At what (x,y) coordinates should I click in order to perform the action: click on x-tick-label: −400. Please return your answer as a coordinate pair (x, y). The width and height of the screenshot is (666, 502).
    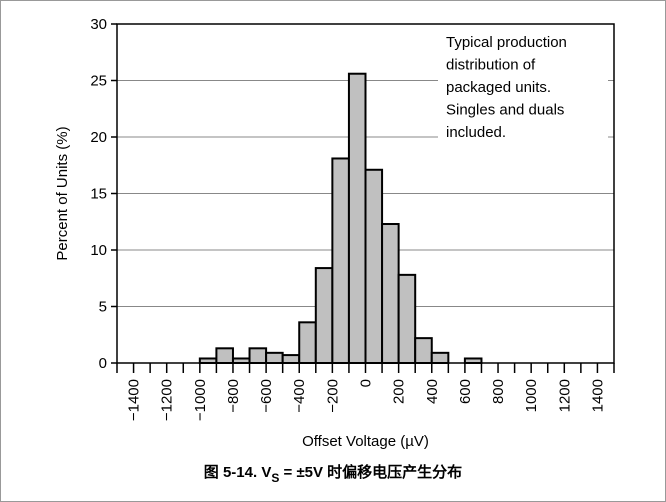
    Looking at the image, I should click on (299, 396).